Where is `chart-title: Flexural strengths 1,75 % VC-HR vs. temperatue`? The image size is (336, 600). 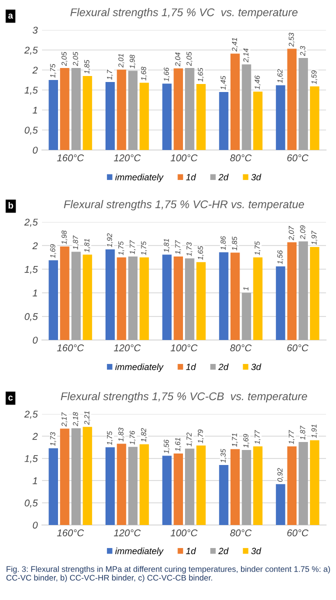
chart-title: Flexural strengths 1,75 % VC-HR vs. temperatue is located at coordinates (184, 205).